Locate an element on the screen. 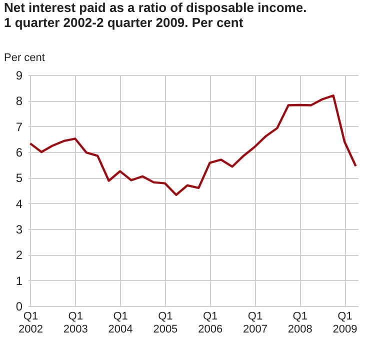 This screenshot has width=368, height=350. x-tick-label: Q1 2004 is located at coordinates (120, 323).